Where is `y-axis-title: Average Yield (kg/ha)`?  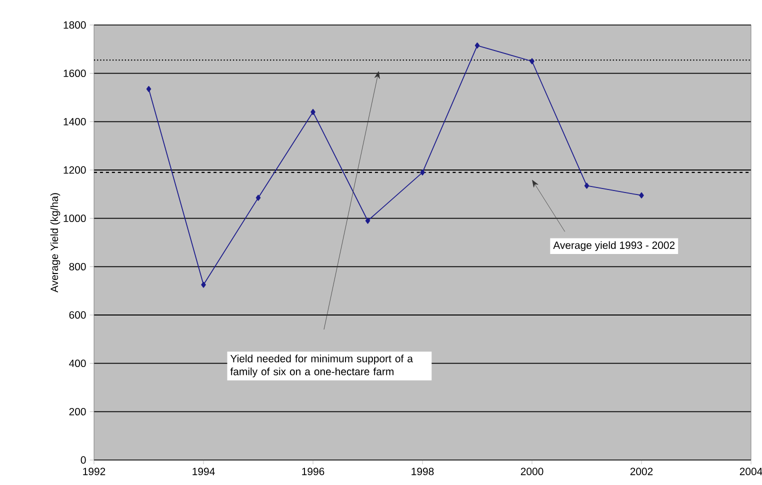
y-axis-title: Average Yield (kg/ha) is located at coordinates (55, 242).